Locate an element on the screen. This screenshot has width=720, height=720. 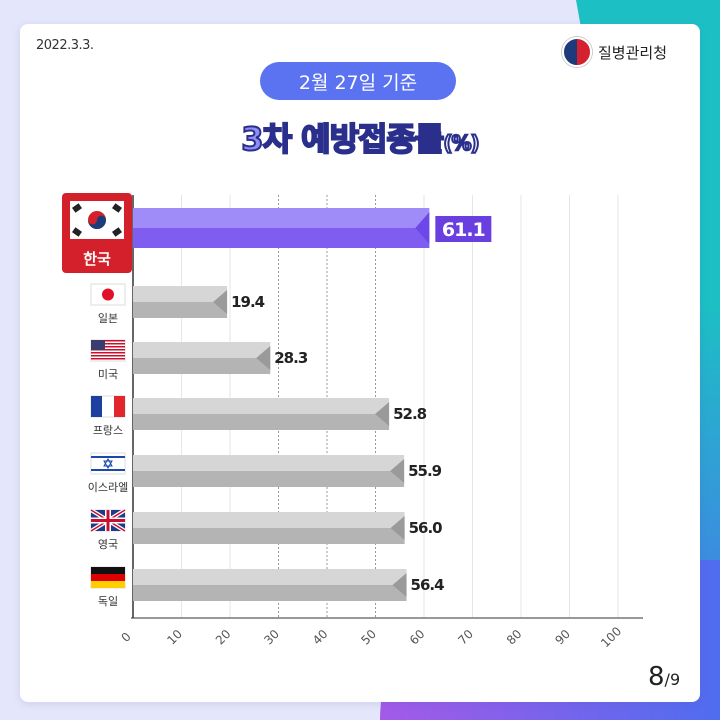
title-highlight: 3차 is located at coordinates (266, 139).